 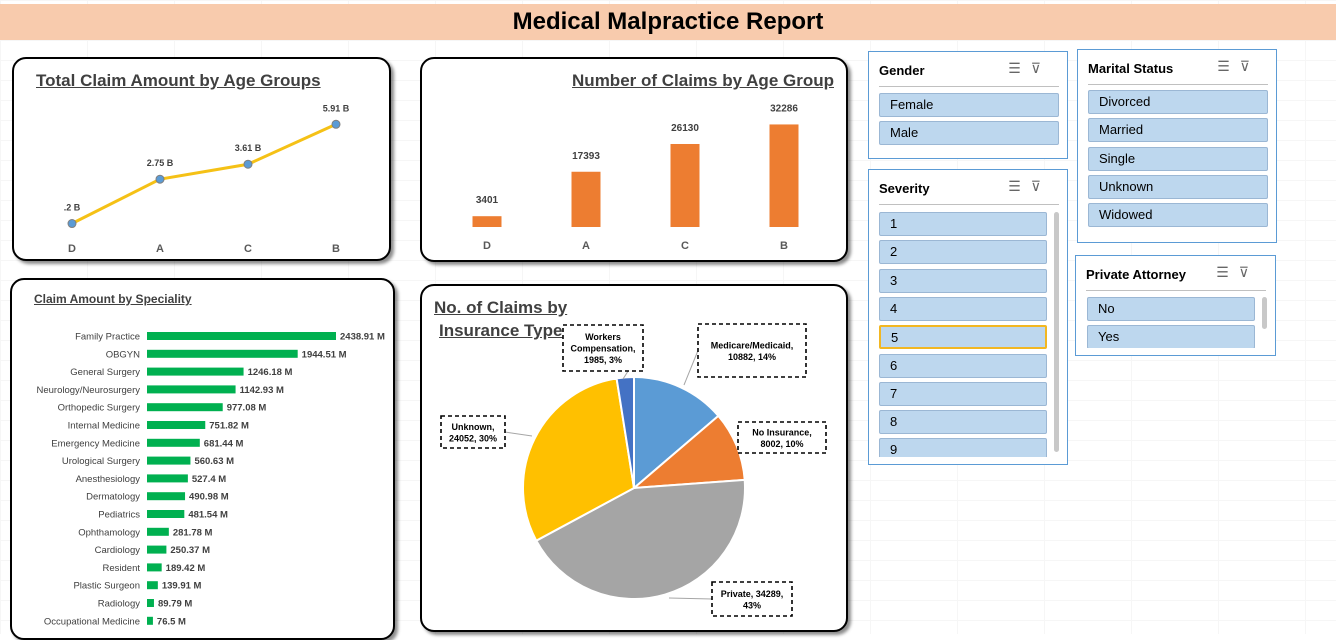 What do you see at coordinates (501, 330) in the screenshot?
I see `pie-chart-title-line-2: Insurance Type` at bounding box center [501, 330].